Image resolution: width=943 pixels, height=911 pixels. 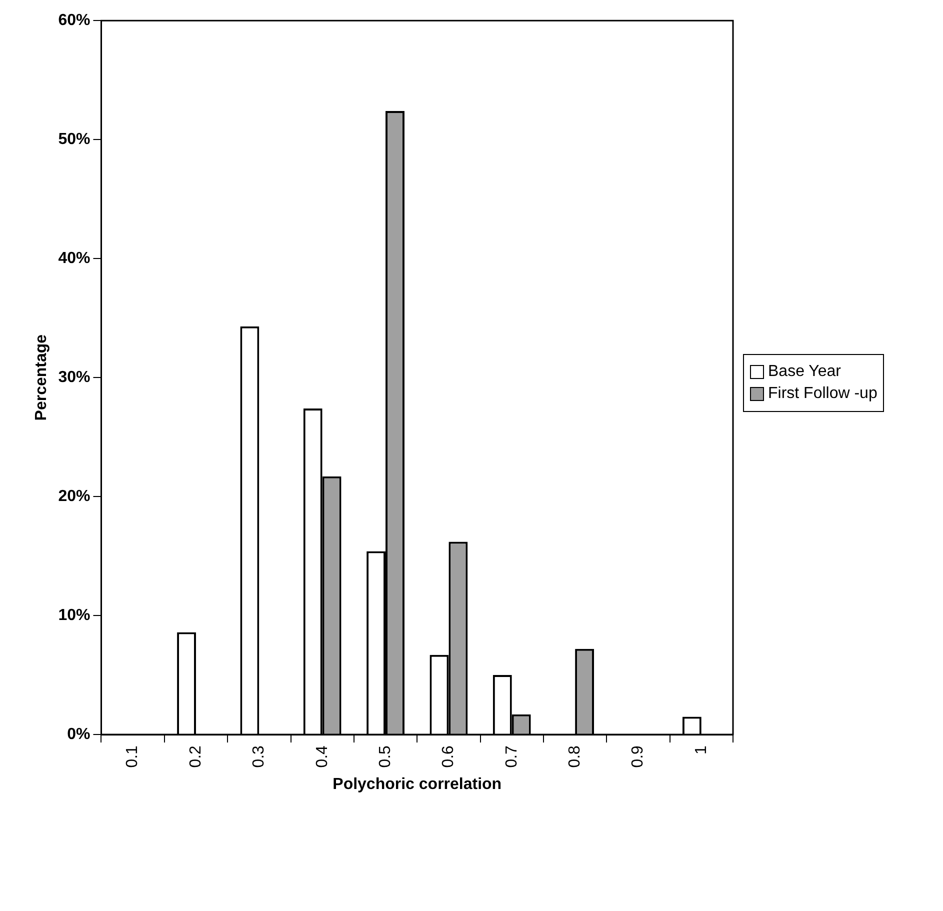 What do you see at coordinates (511, 756) in the screenshot?
I see `x-tick-label: 0.7` at bounding box center [511, 756].